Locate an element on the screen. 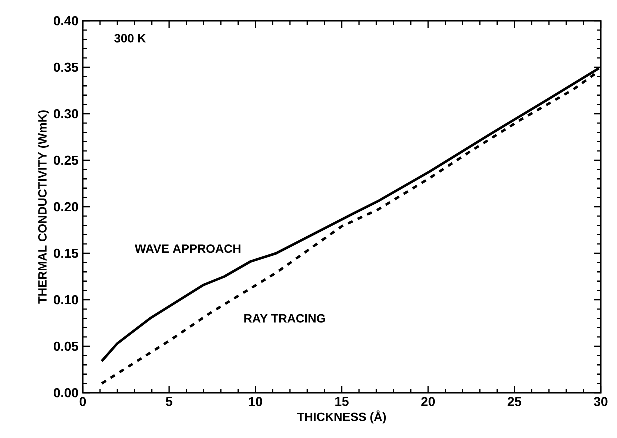  x-tick-label: 10 is located at coordinates (255, 401).